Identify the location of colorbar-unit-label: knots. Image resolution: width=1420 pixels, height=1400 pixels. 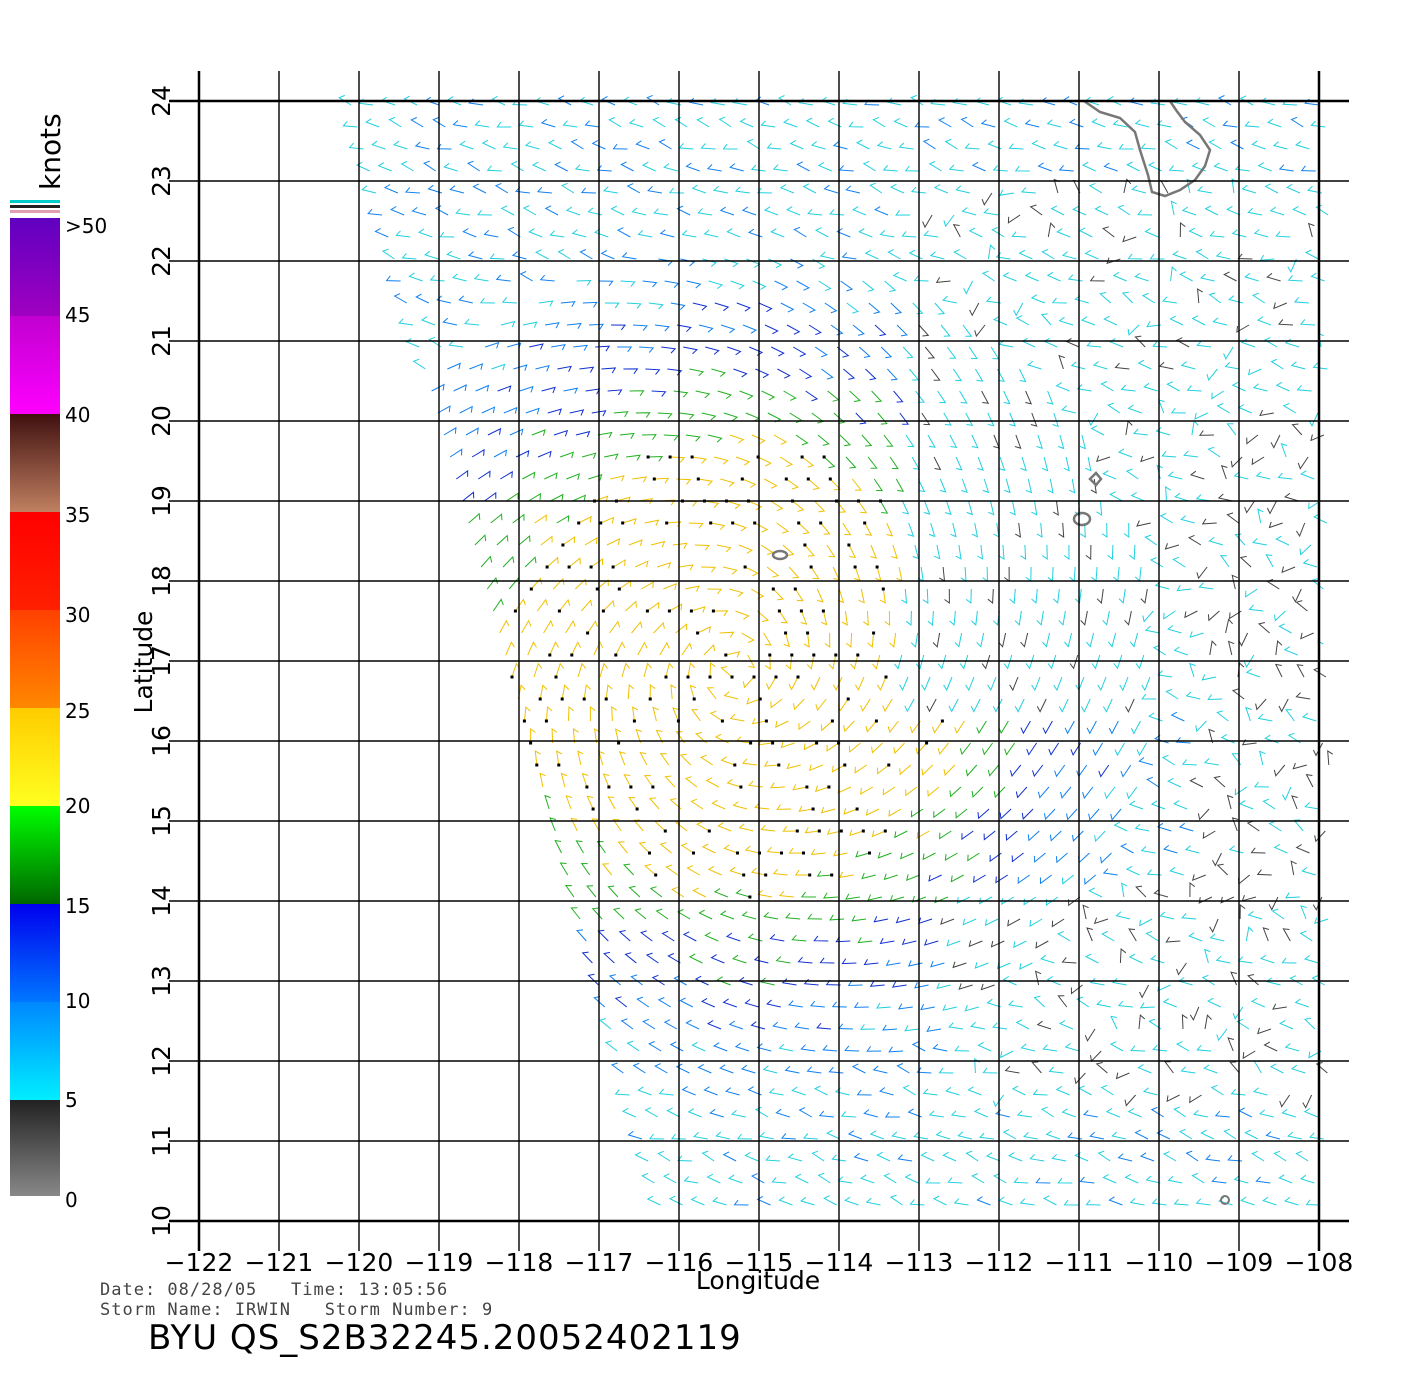
(50, 151).